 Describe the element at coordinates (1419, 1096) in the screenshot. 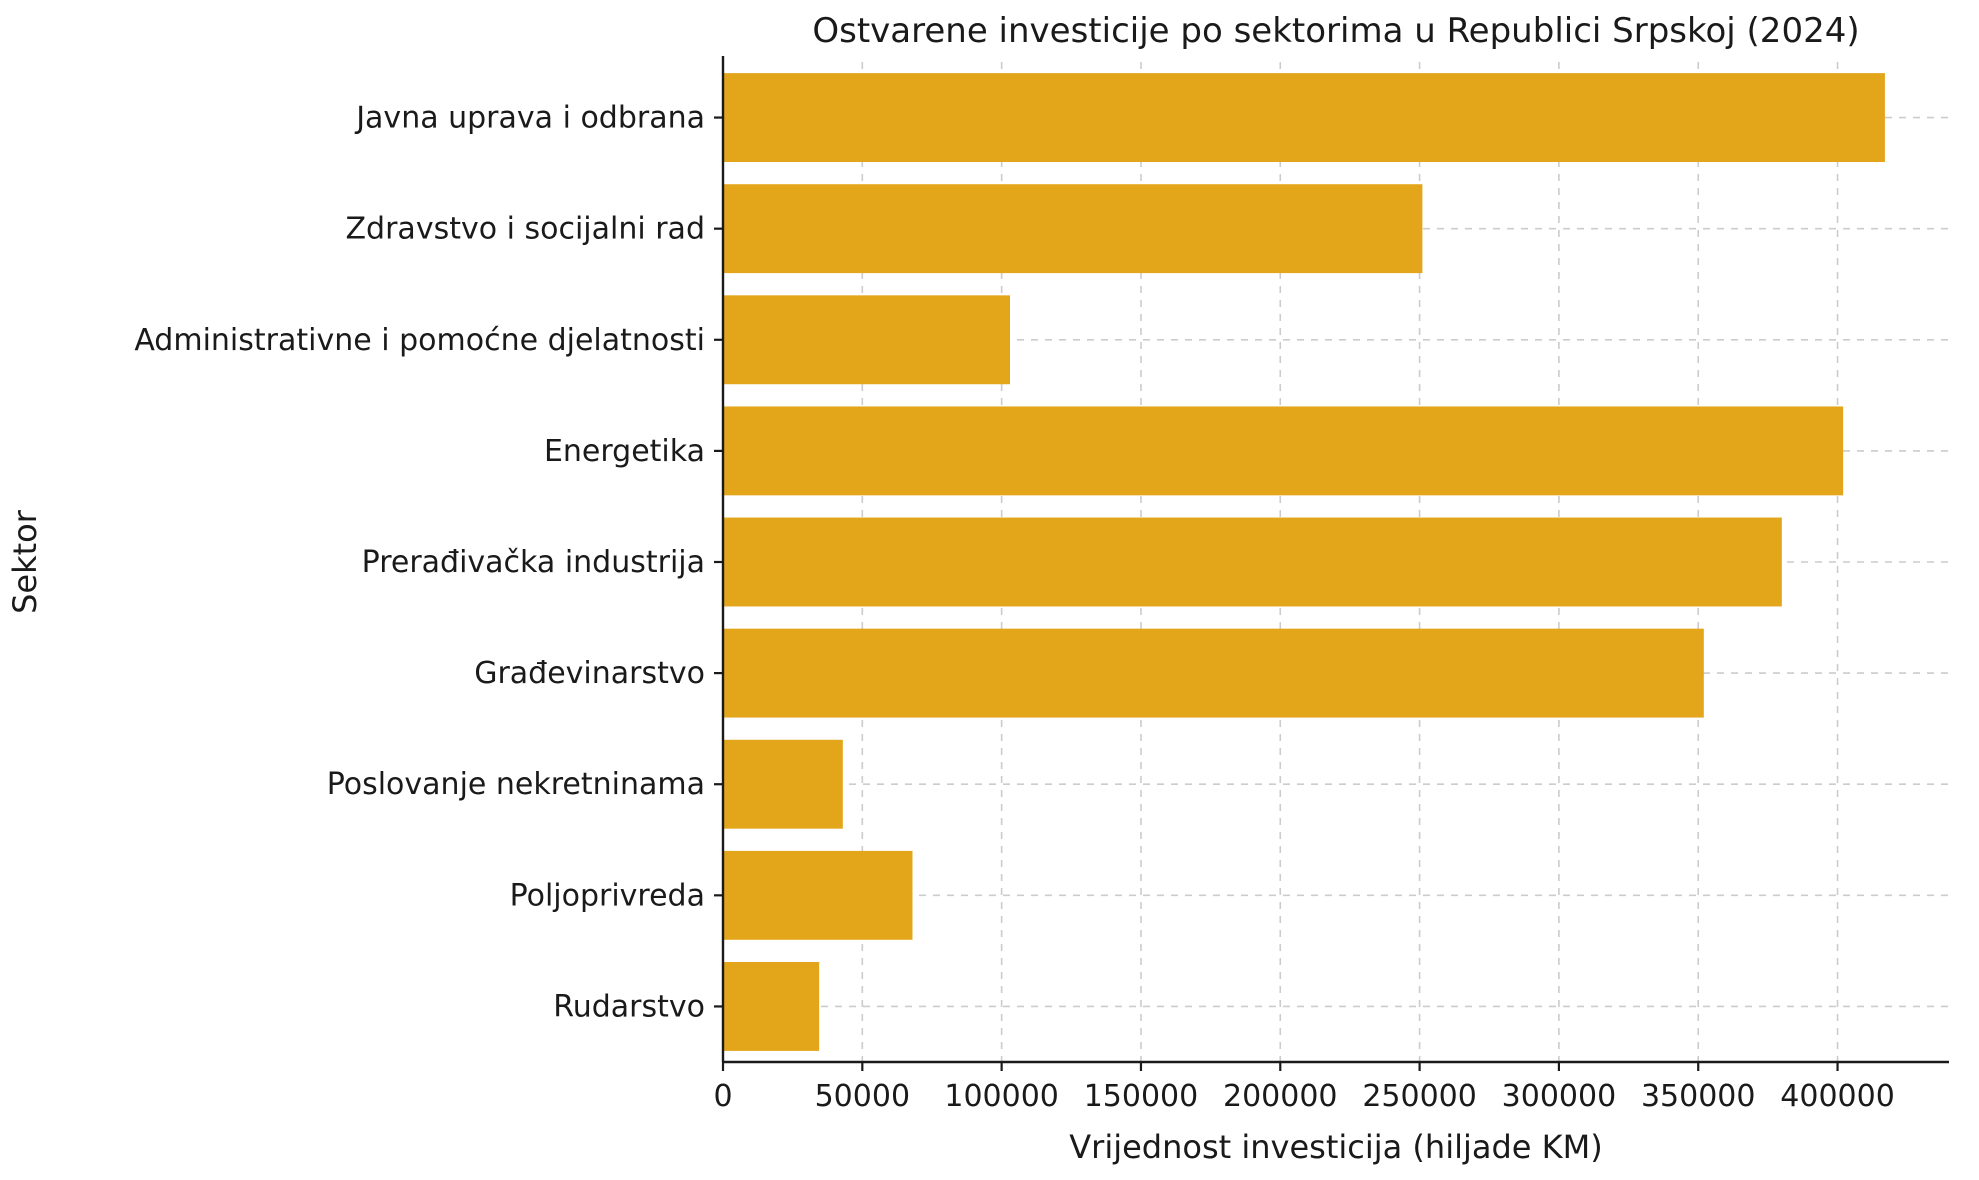

I see `x-tick-label: 250000` at that location.